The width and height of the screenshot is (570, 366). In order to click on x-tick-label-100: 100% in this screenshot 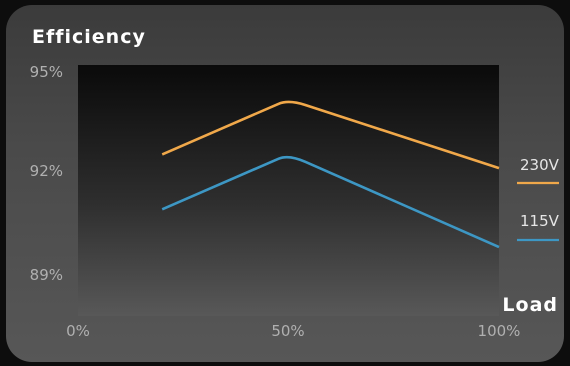, I will do `click(499, 331)`.